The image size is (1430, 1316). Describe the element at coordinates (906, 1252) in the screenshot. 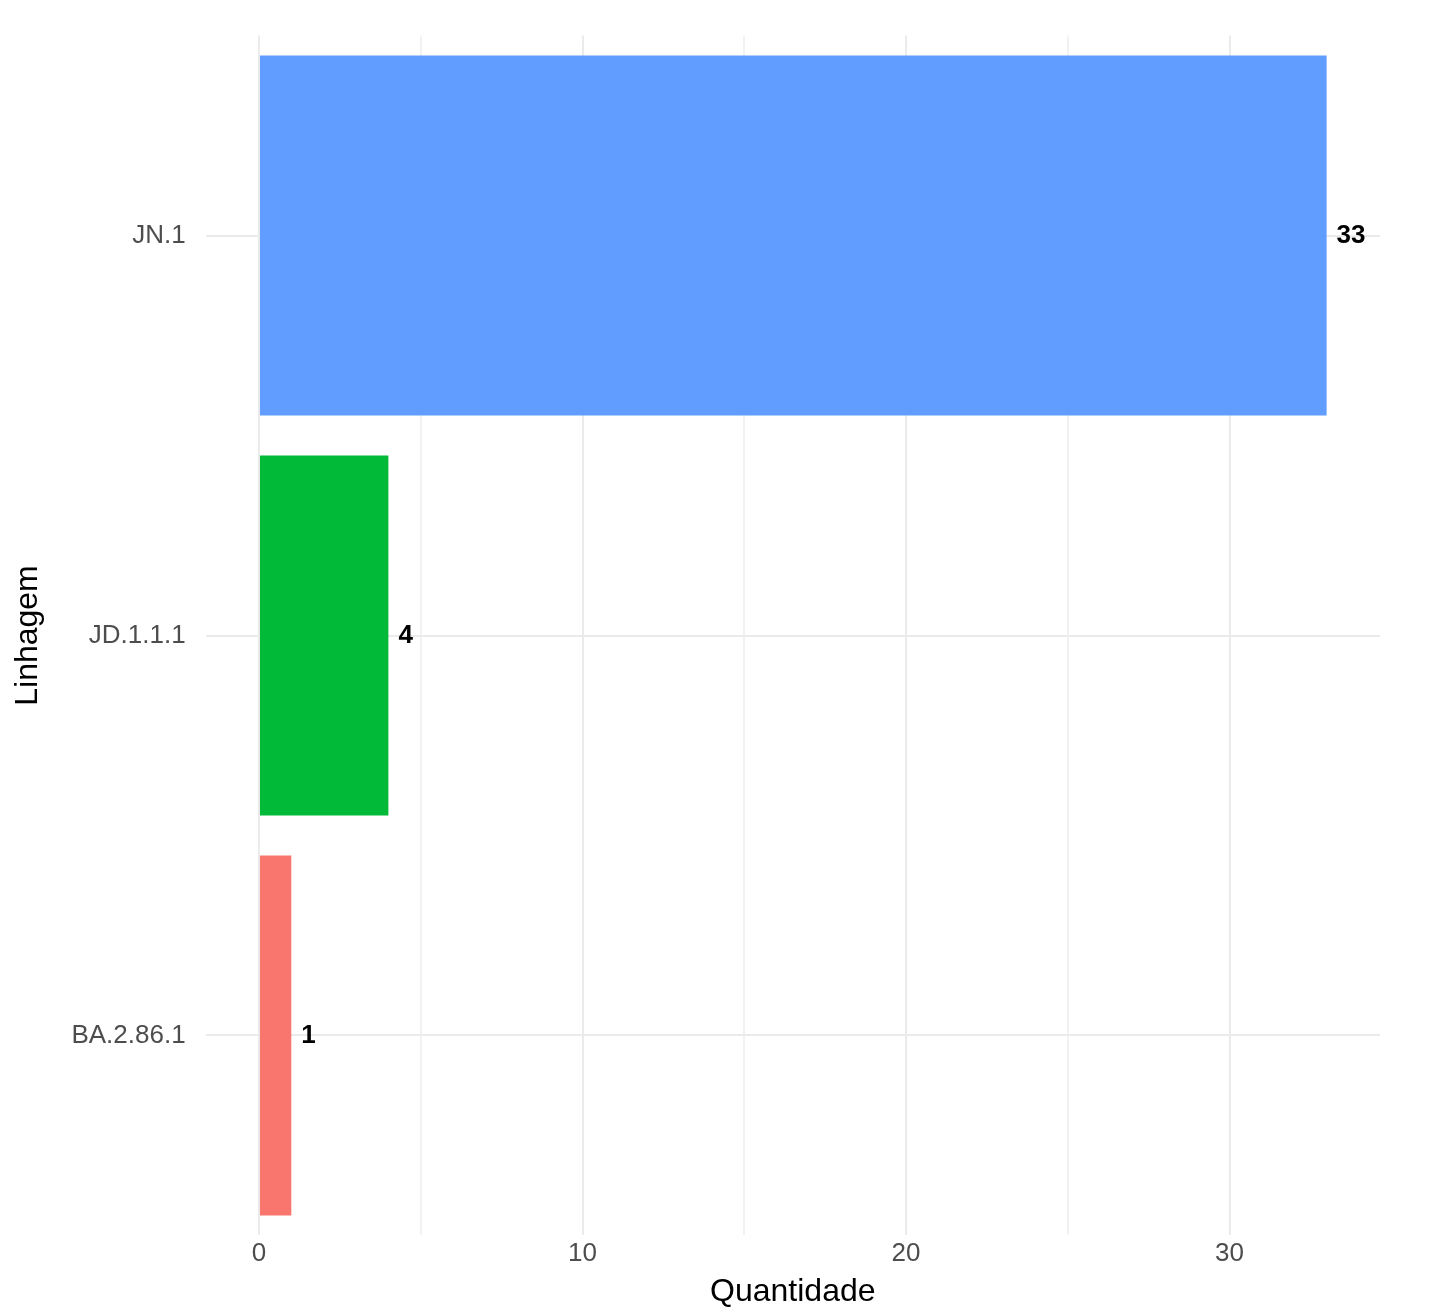

I see `x-tick-label: 20` at that location.